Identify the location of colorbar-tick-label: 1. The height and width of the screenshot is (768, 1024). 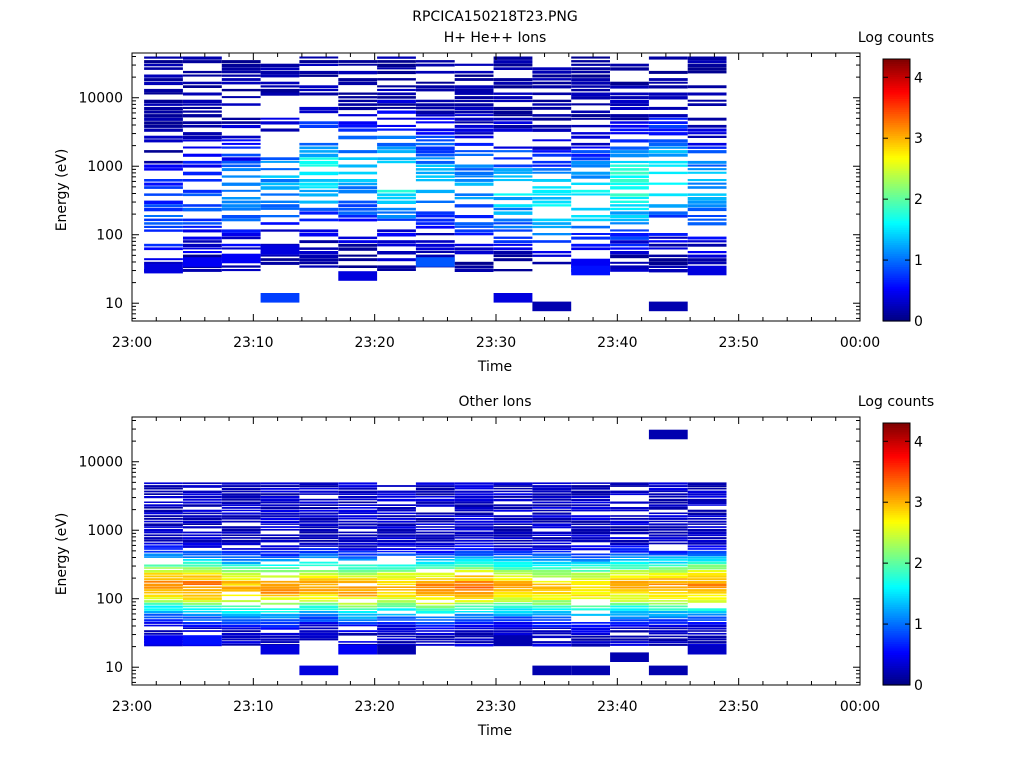
(918, 261).